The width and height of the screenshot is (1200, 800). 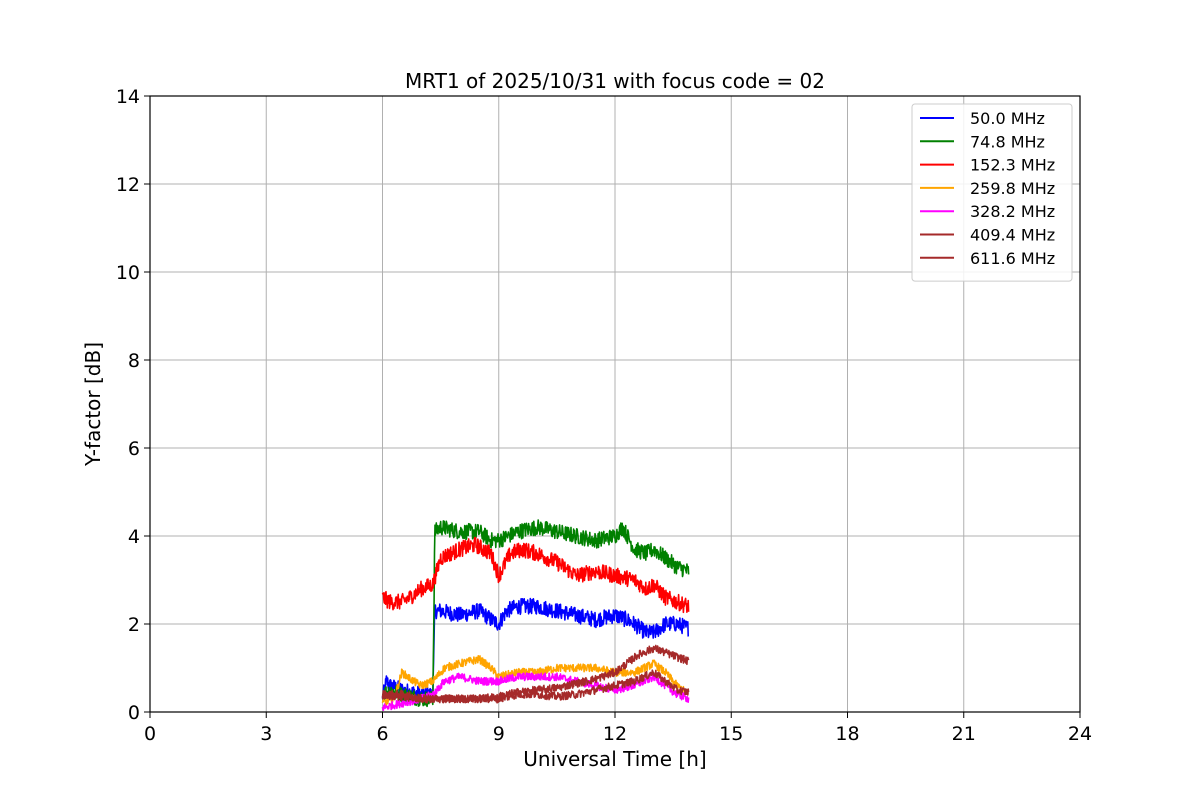 What do you see at coordinates (134, 449) in the screenshot?
I see `y-tick-label: 6` at bounding box center [134, 449].